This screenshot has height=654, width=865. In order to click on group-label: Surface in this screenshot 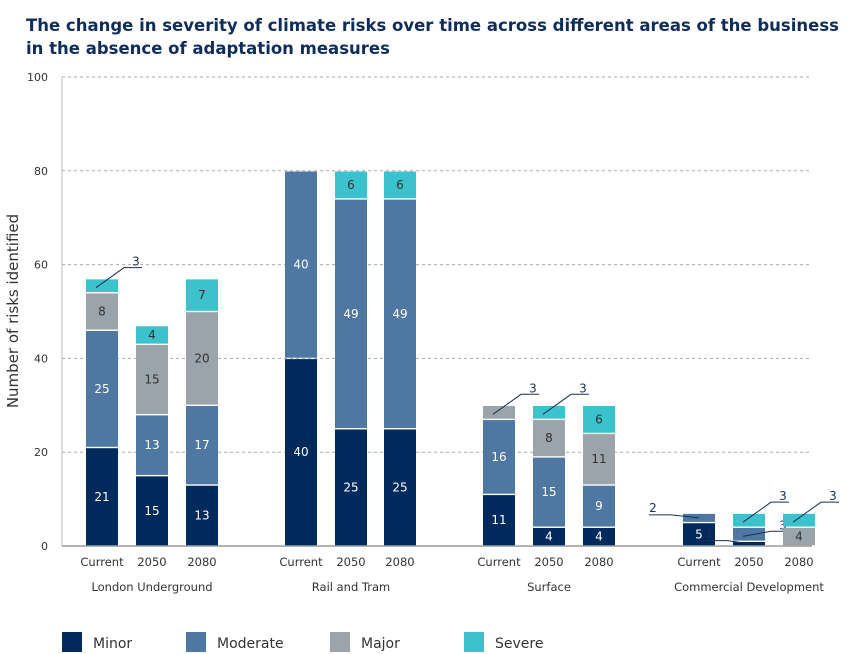, I will do `click(549, 587)`.